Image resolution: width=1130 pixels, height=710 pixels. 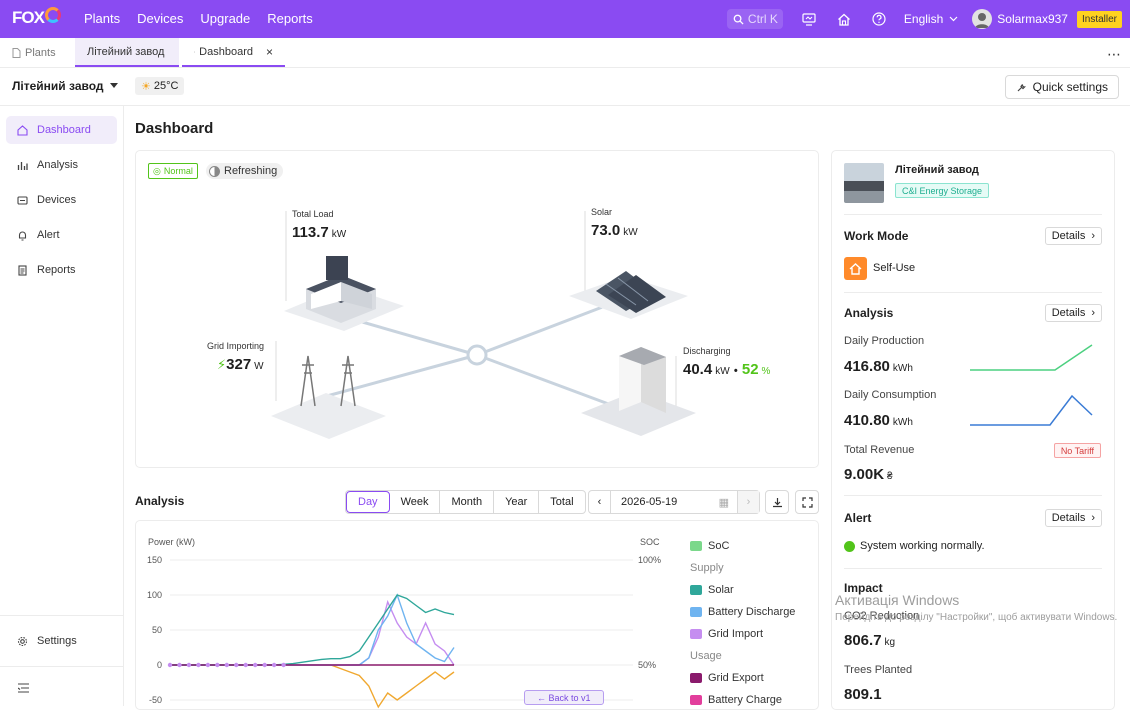 What do you see at coordinates (777, 502) in the screenshot?
I see `download-button` at bounding box center [777, 502].